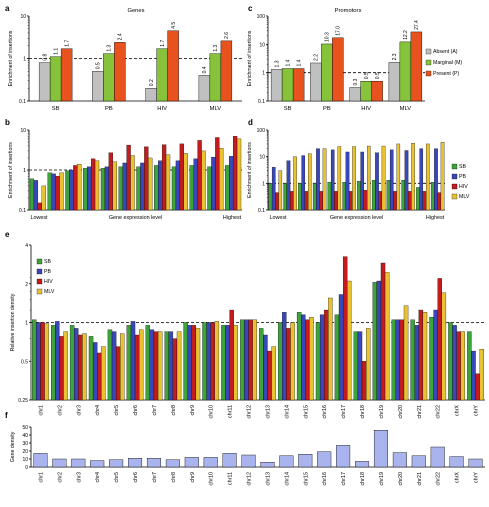 This screenshot has height=507, width=489. Describe the element at coordinates (458, 410) in the screenshot. I see `panel-e-category-label: chrX` at that location.